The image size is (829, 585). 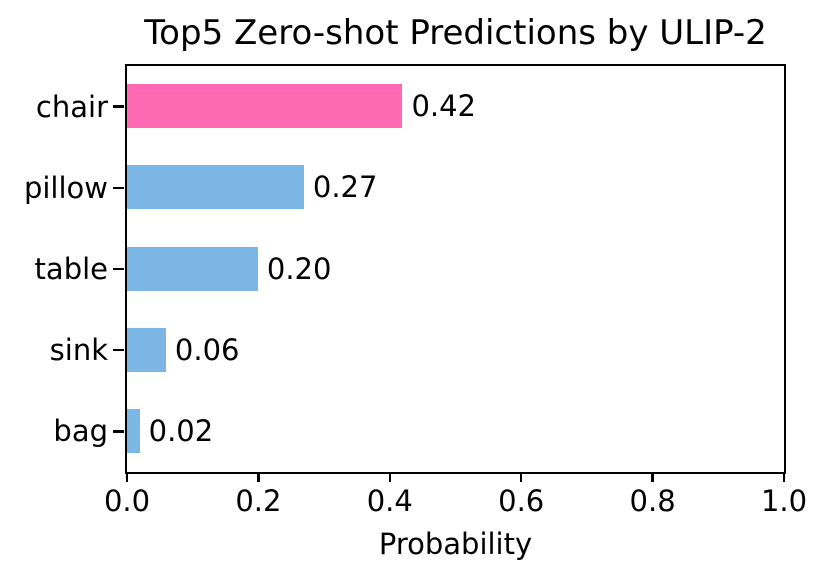 What do you see at coordinates (521, 501) in the screenshot?
I see `x-tick-label-0.6: 0.6` at bounding box center [521, 501].